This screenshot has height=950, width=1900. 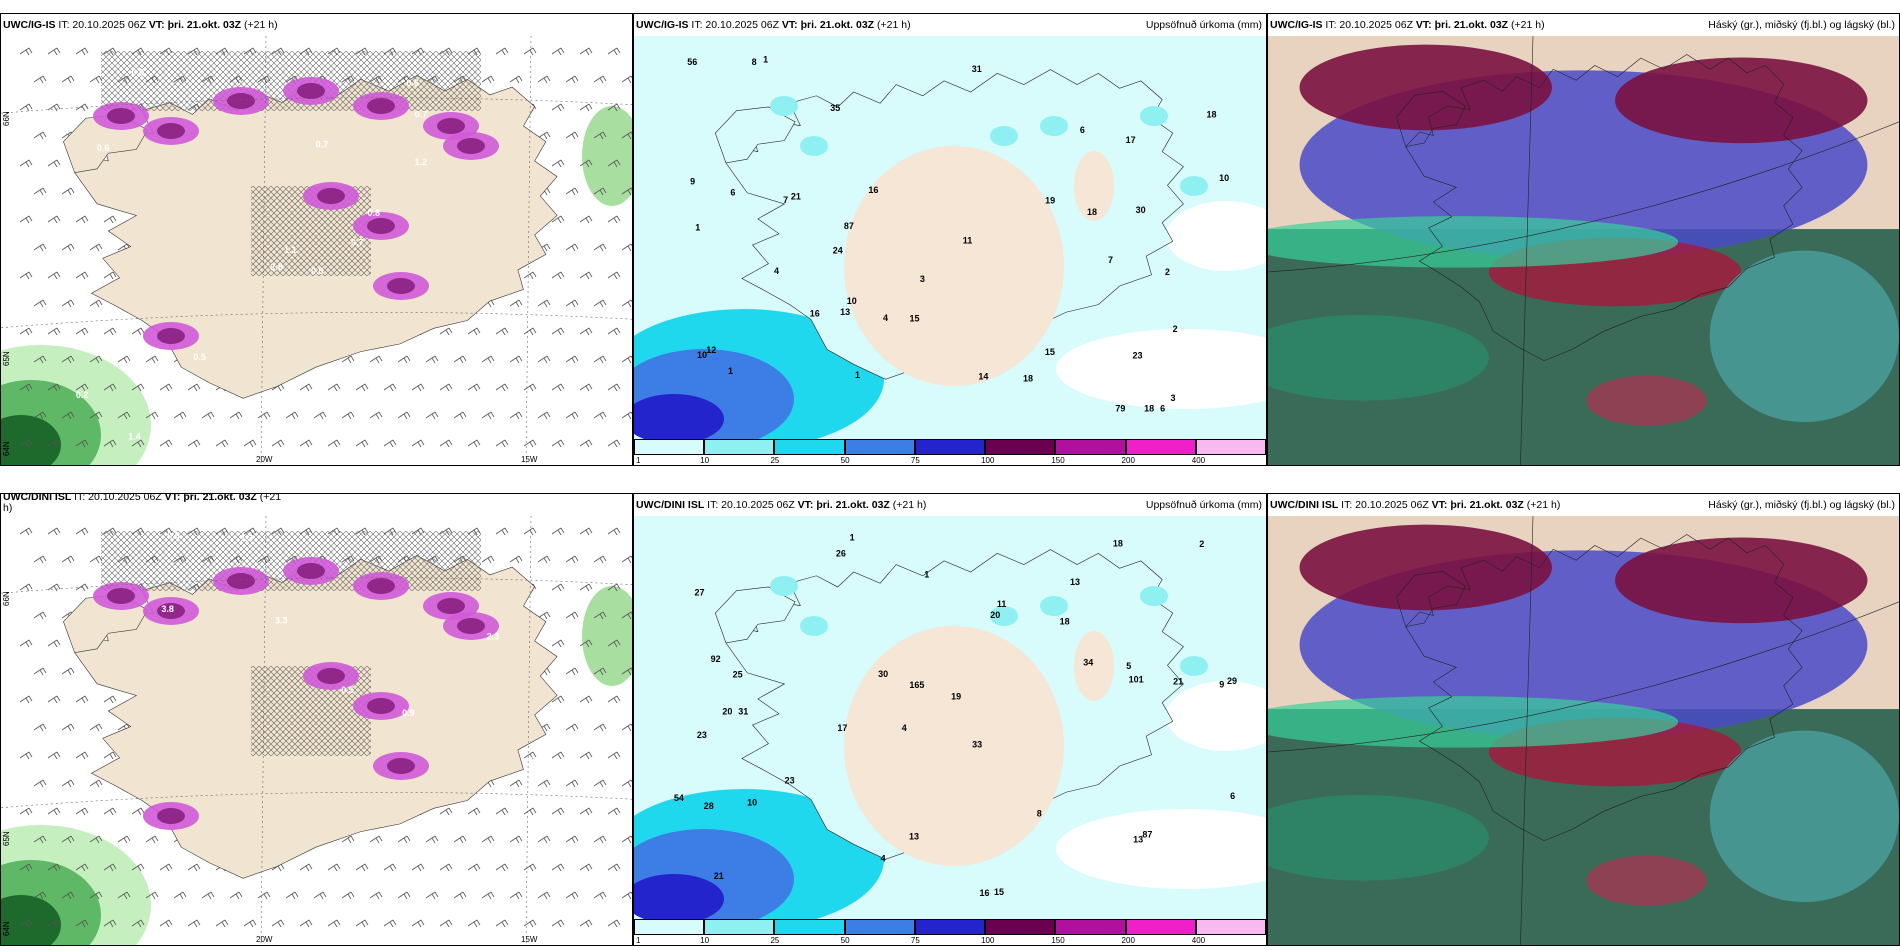 I want to click on value-label: 1.3, so click(x=246, y=538).